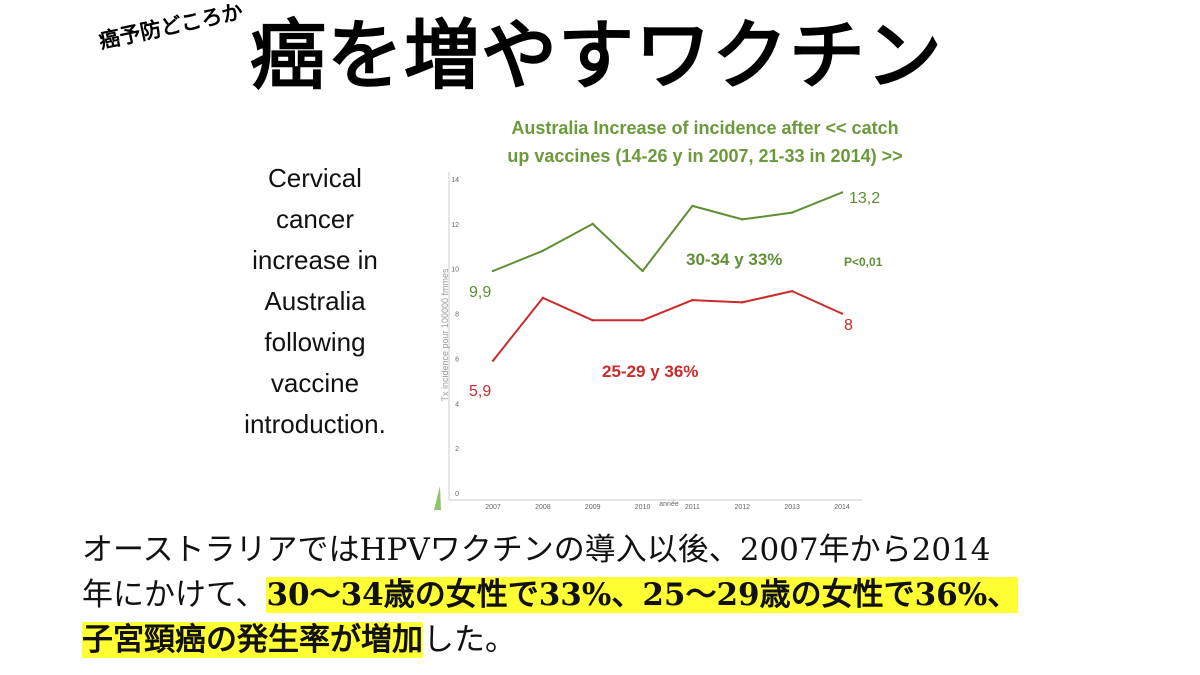  Describe the element at coordinates (437, 498) in the screenshot. I see `axis-marker-icon` at that location.